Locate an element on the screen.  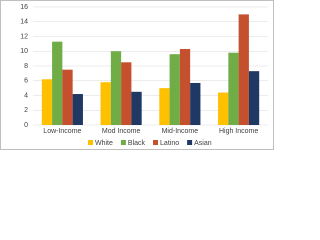
y-tick-label: 16 is located at coordinates (24, 7).